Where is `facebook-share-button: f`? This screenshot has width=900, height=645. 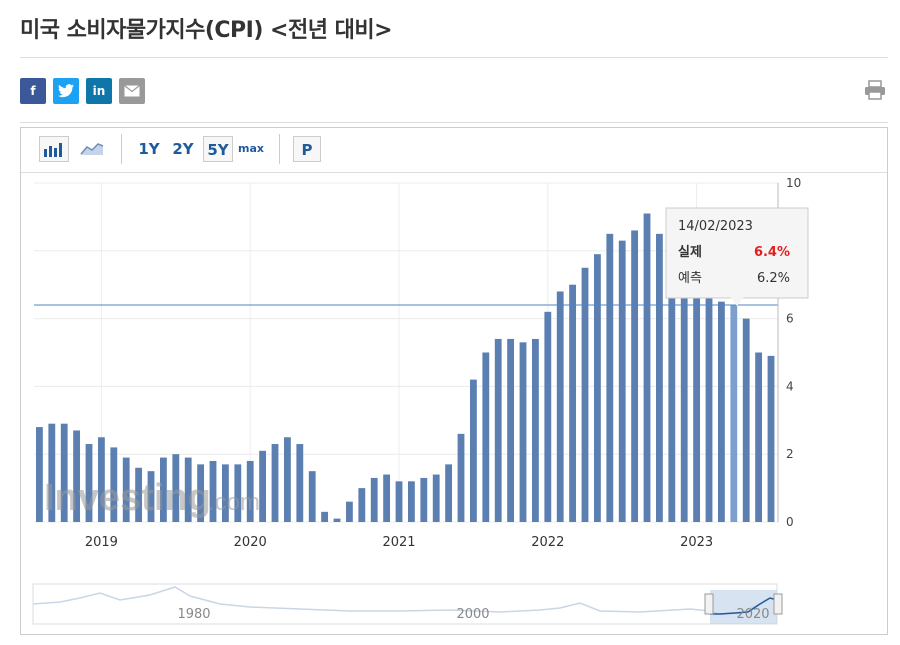
facebook-share-button: f is located at coordinates (33, 91).